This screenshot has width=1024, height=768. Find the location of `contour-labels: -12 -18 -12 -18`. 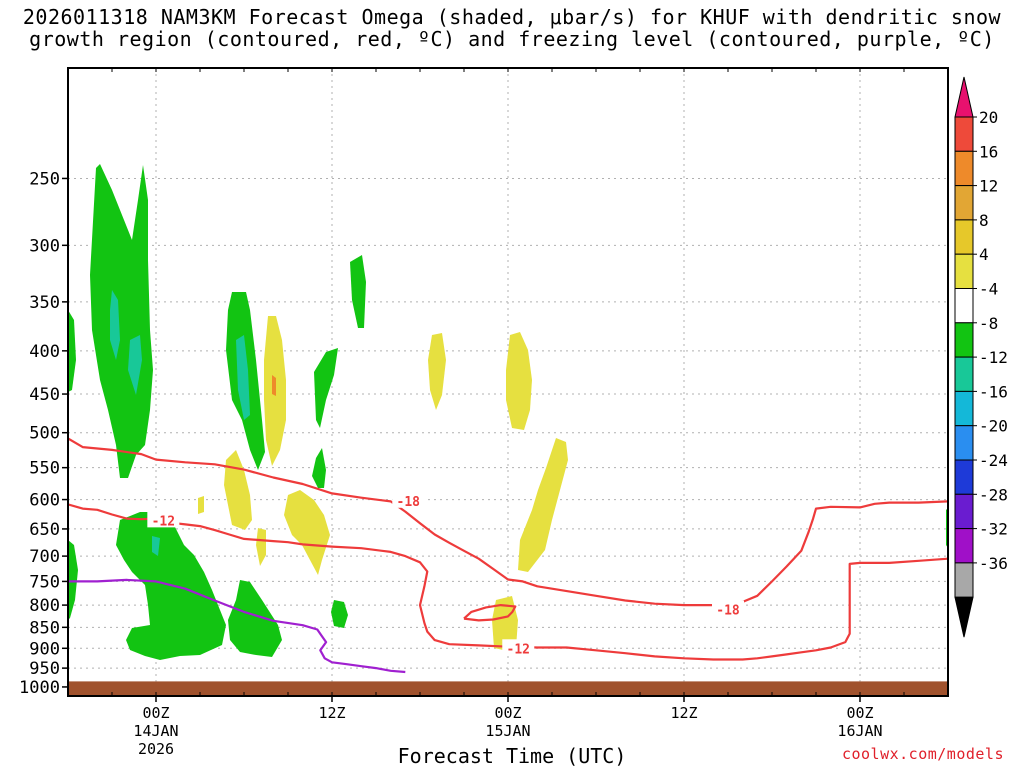

contour-labels: -12 -18 -12 -18 is located at coordinates (445, 574).